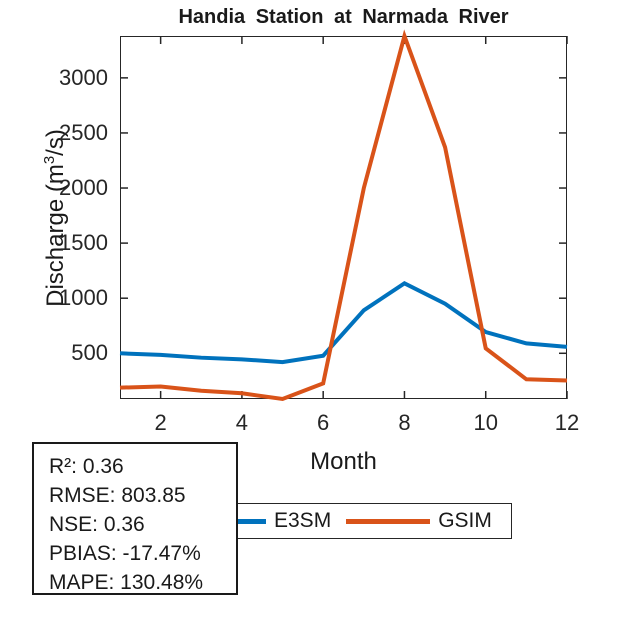  Describe the element at coordinates (465, 520) in the screenshot. I see `legend-label-gsim: GSIM` at that location.